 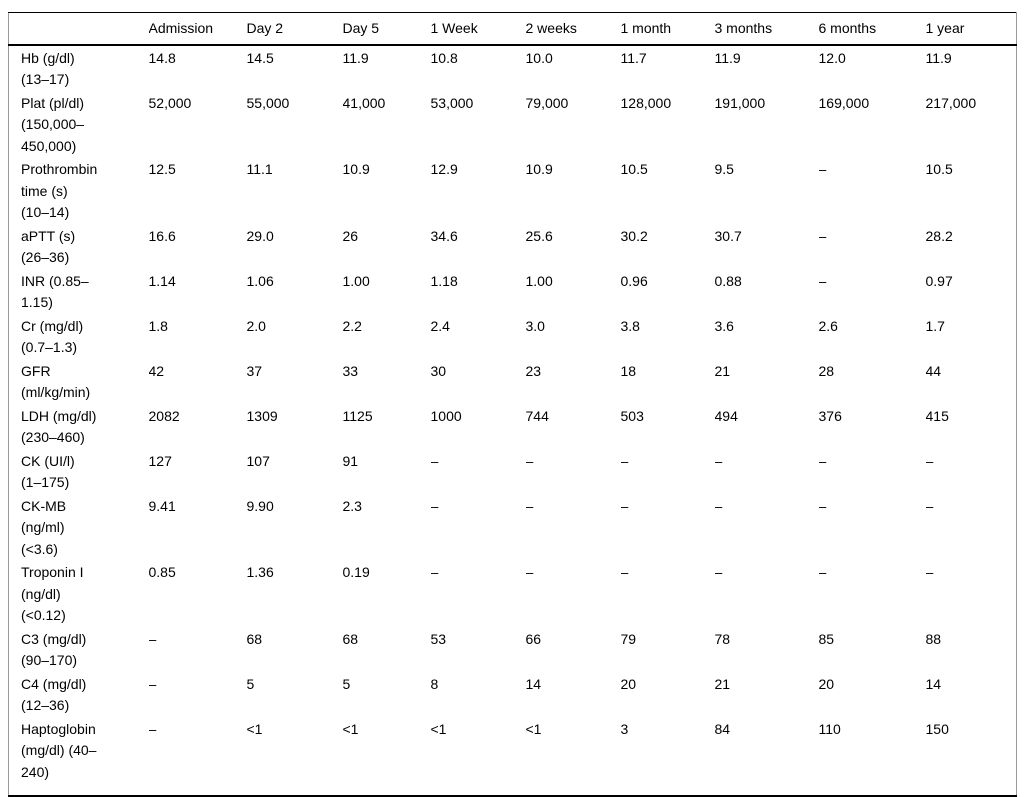 What do you see at coordinates (628, 638) in the screenshot?
I see `value-cell: 79` at bounding box center [628, 638].